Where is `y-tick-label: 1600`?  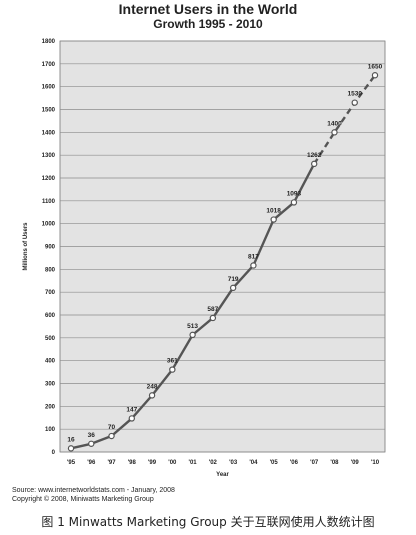 y-tick-label: 1600 is located at coordinates (49, 88).